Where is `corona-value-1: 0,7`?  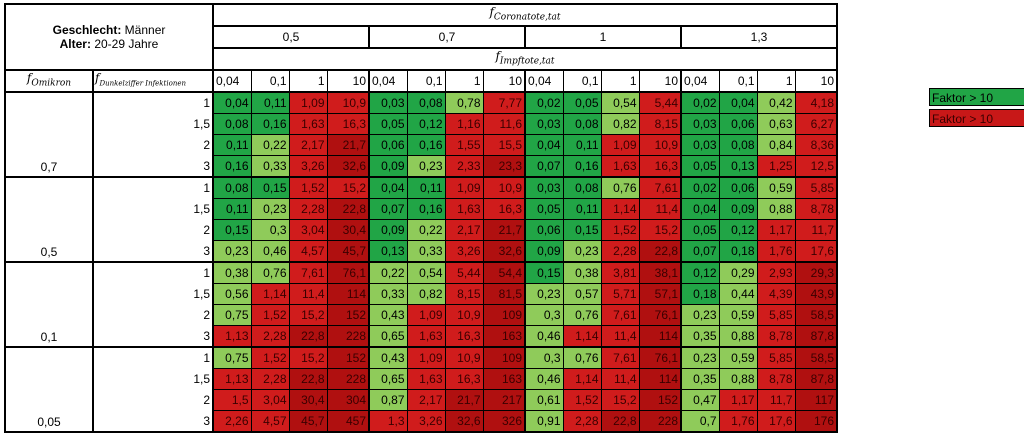
corona-value-1: 0,7 is located at coordinates (447, 37).